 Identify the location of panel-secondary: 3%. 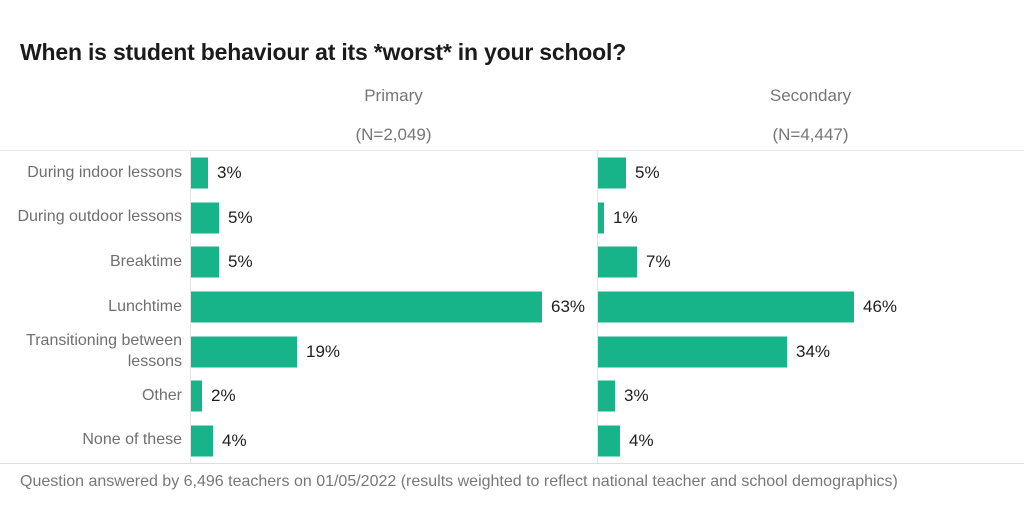
(810, 396).